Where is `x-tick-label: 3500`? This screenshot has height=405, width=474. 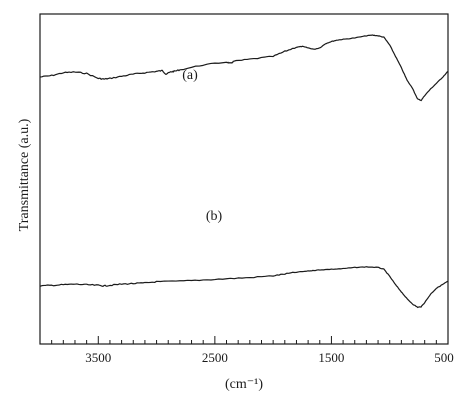 x-tick-label: 3500 is located at coordinates (98, 357).